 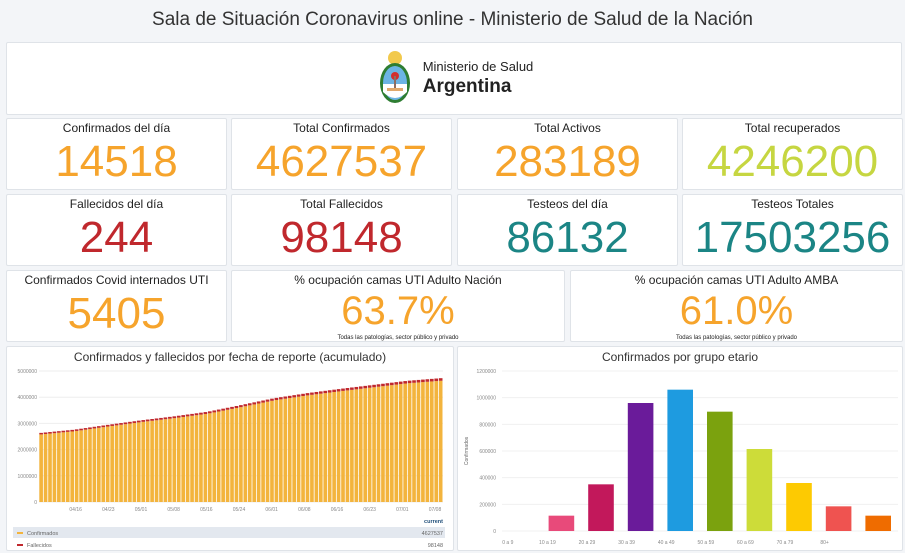 What do you see at coordinates (398, 311) in the screenshot?
I see `stat-value: 63.7%` at bounding box center [398, 311].